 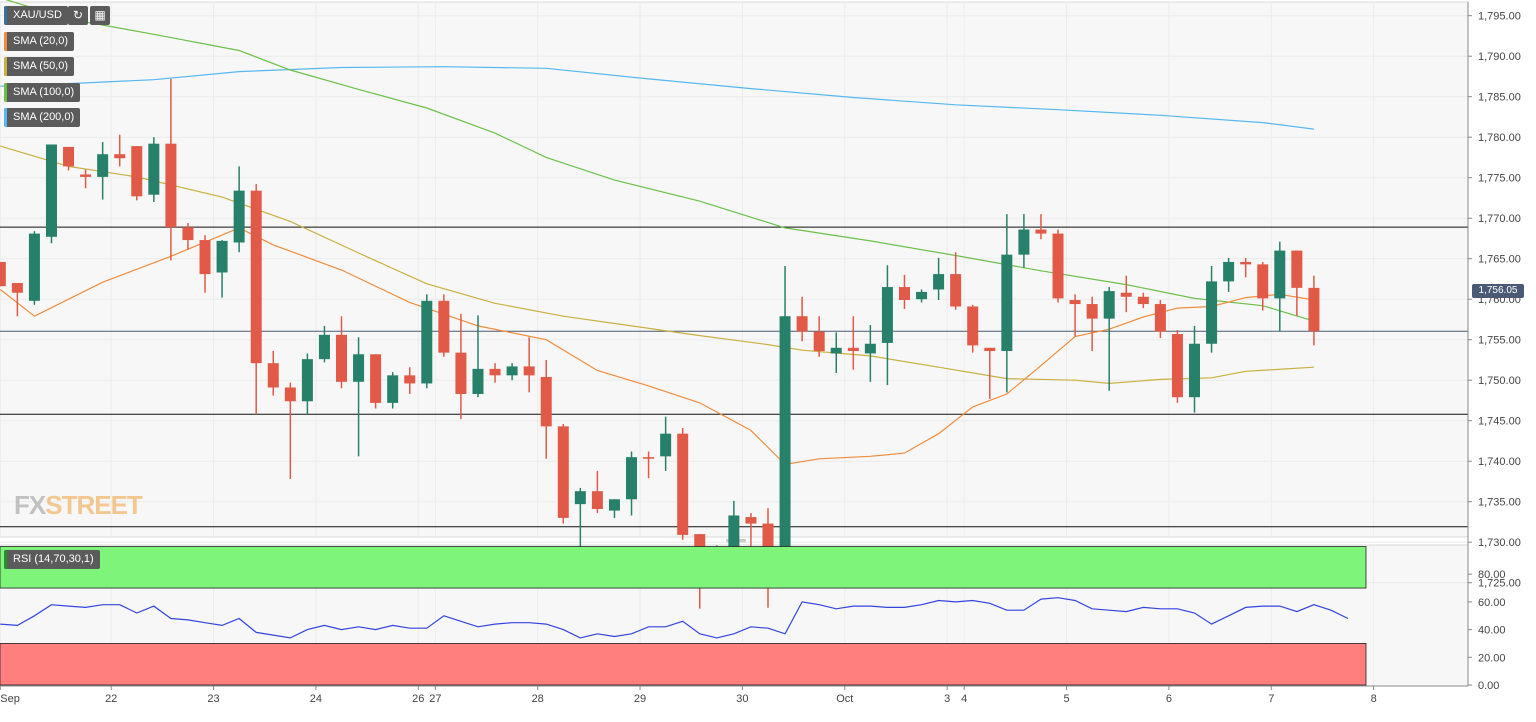 What do you see at coordinates (418, 699) in the screenshot?
I see `time-axis-label: 26` at bounding box center [418, 699].